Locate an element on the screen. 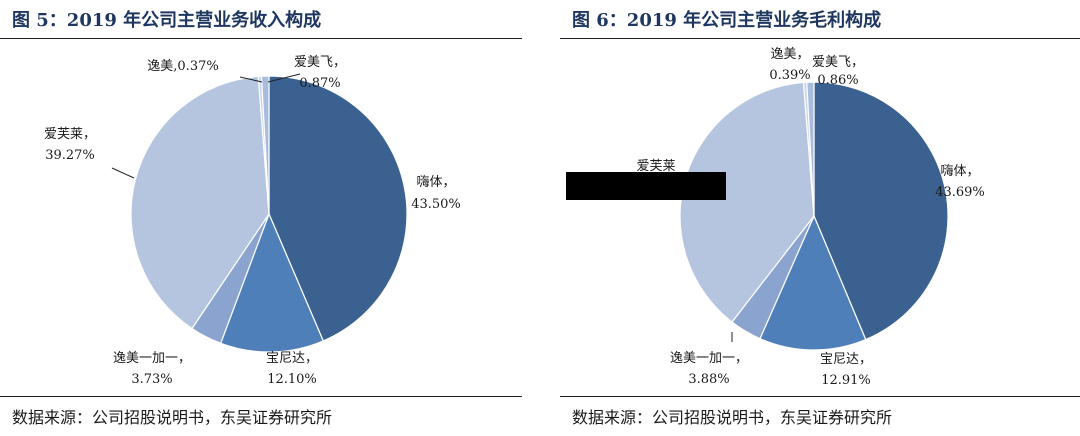 Image resolution: width=1080 pixels, height=436 pixels. chart-title: 图 5：2019 年公司主营业务收入构成 is located at coordinates (167, 20).